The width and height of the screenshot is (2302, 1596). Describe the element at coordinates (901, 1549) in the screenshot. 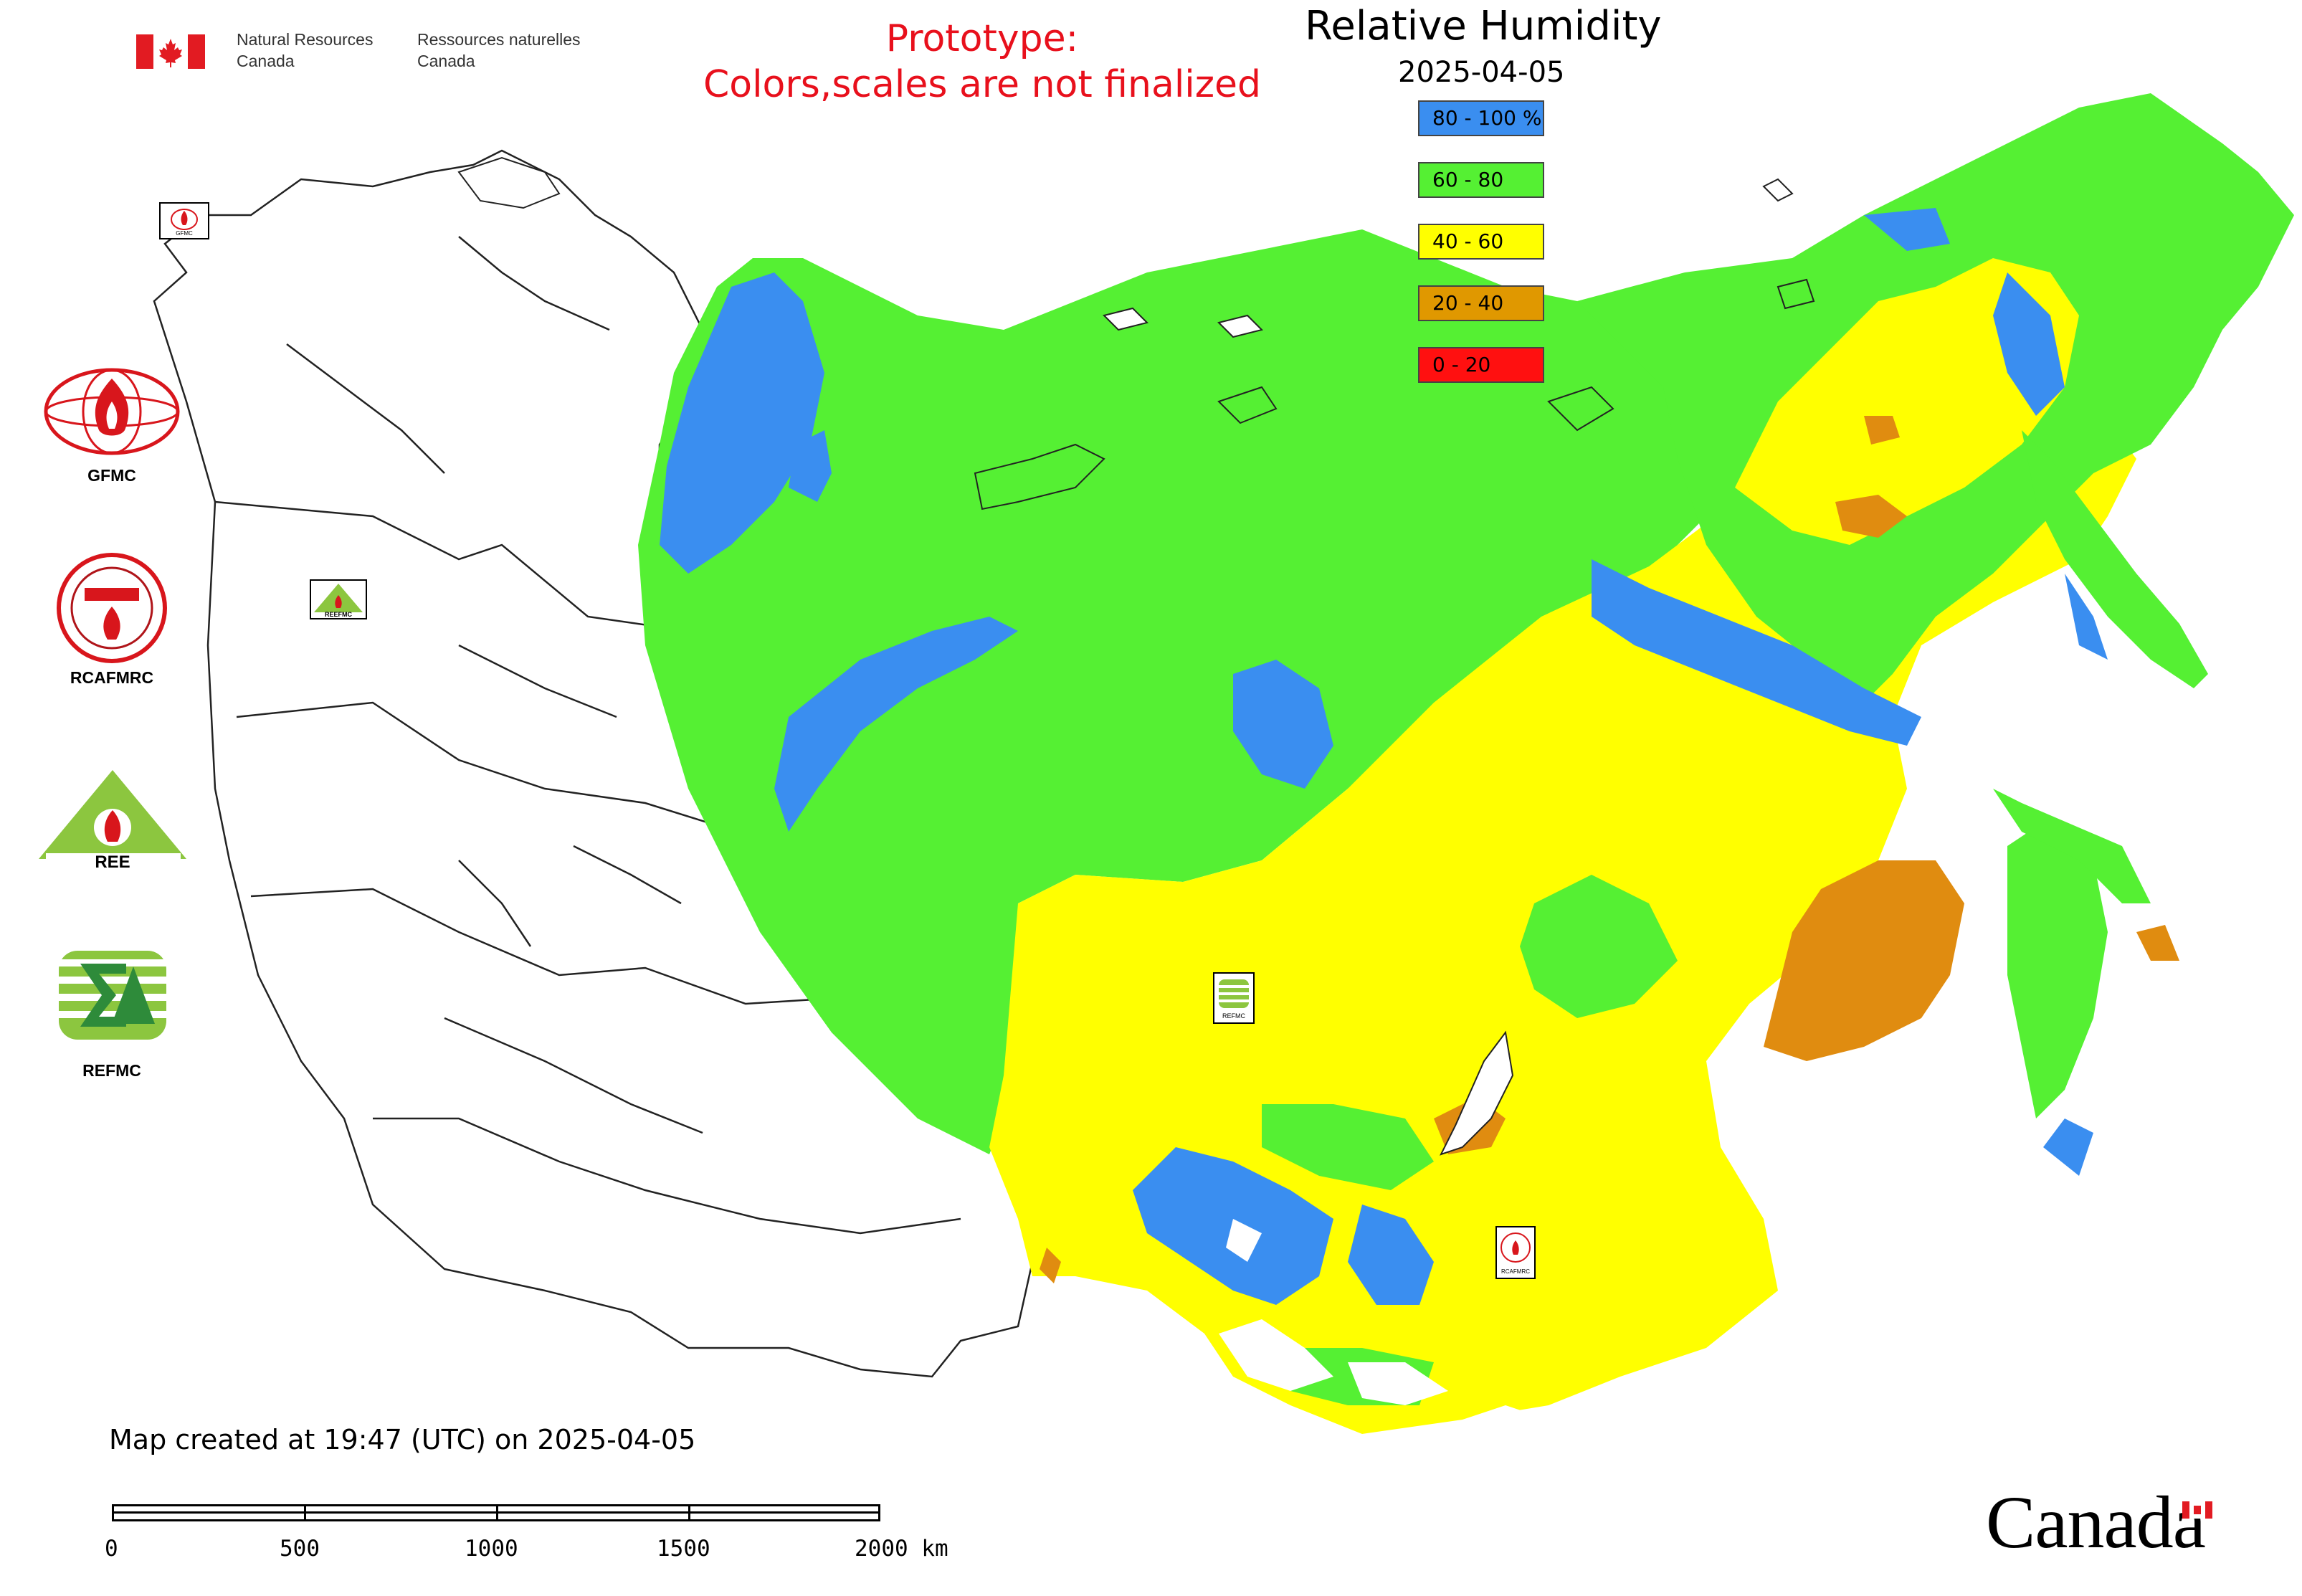

I see `scale-tick-2000: 2000 km` at that location.